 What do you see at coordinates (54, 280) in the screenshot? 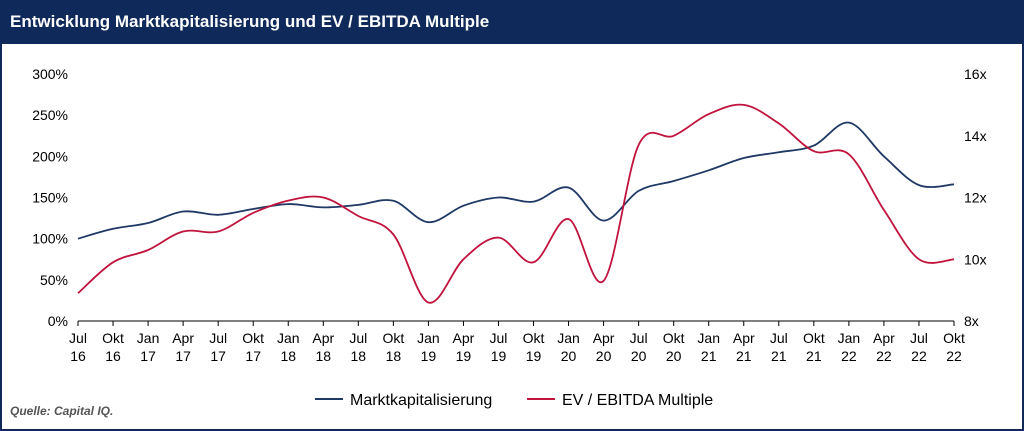
I see `y-left-tick-label: 50%` at bounding box center [54, 280].